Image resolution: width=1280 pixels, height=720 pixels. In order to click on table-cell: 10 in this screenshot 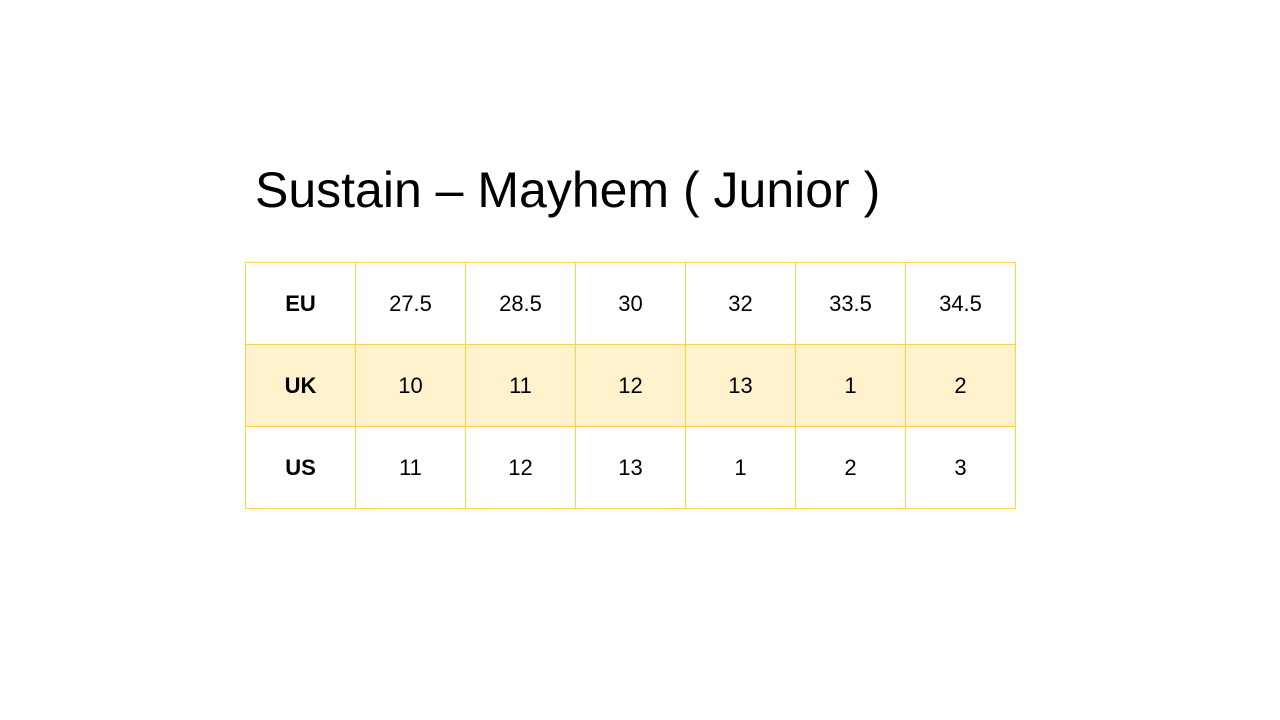, I will do `click(410, 385)`.